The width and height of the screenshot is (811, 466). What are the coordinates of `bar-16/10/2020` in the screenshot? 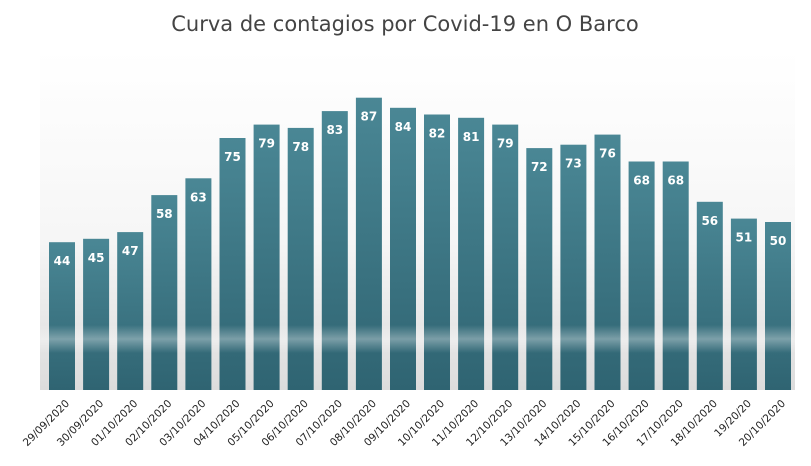 It's located at (641, 275).